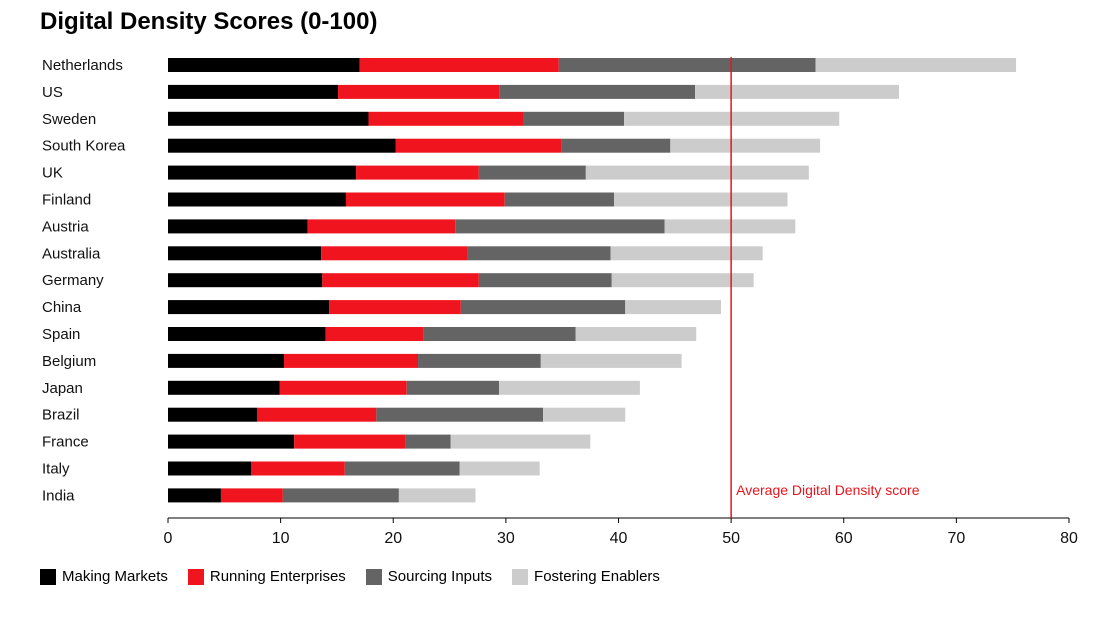 This screenshot has height=618, width=1108. Describe the element at coordinates (1069, 538) in the screenshot. I see `x-tick-label: 80` at that location.